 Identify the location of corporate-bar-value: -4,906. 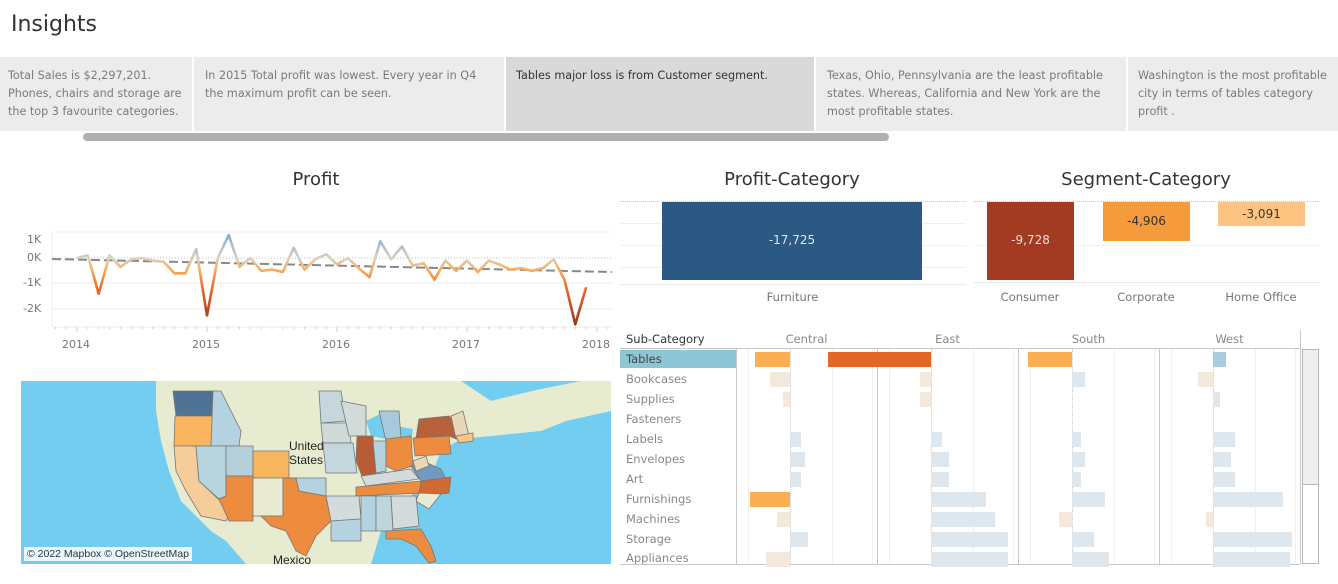
(1146, 221).